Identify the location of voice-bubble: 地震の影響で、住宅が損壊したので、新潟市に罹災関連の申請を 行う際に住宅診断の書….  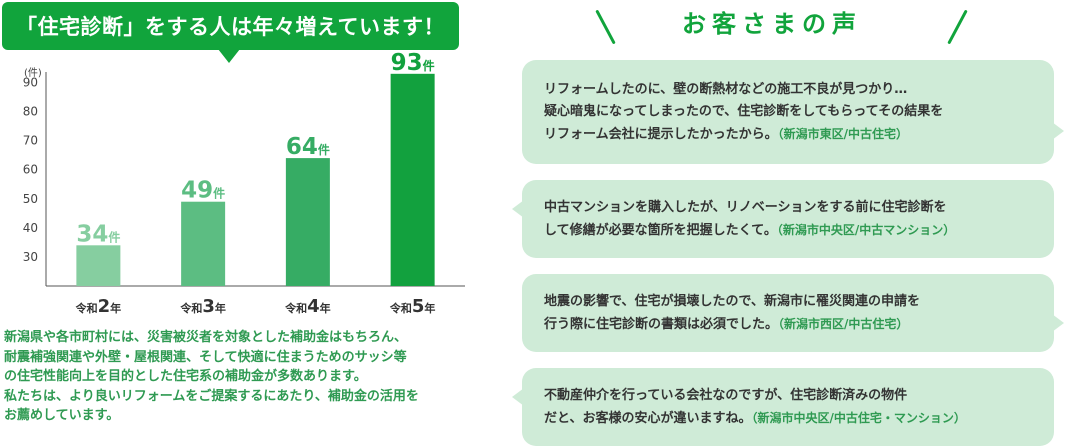
(793, 313).